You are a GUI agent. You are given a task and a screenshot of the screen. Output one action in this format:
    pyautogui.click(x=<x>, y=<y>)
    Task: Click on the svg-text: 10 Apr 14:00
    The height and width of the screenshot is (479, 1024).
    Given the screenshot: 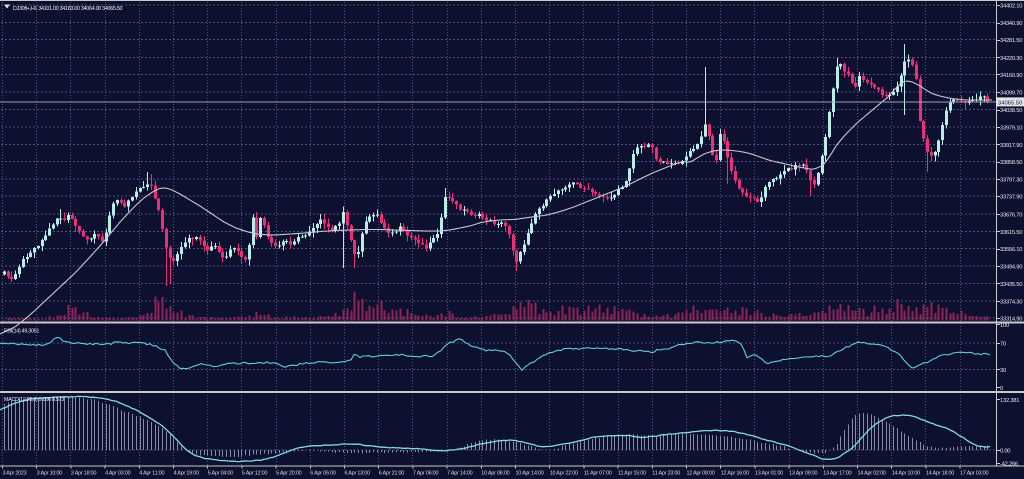 What is the action you would take?
    pyautogui.click(x=530, y=474)
    